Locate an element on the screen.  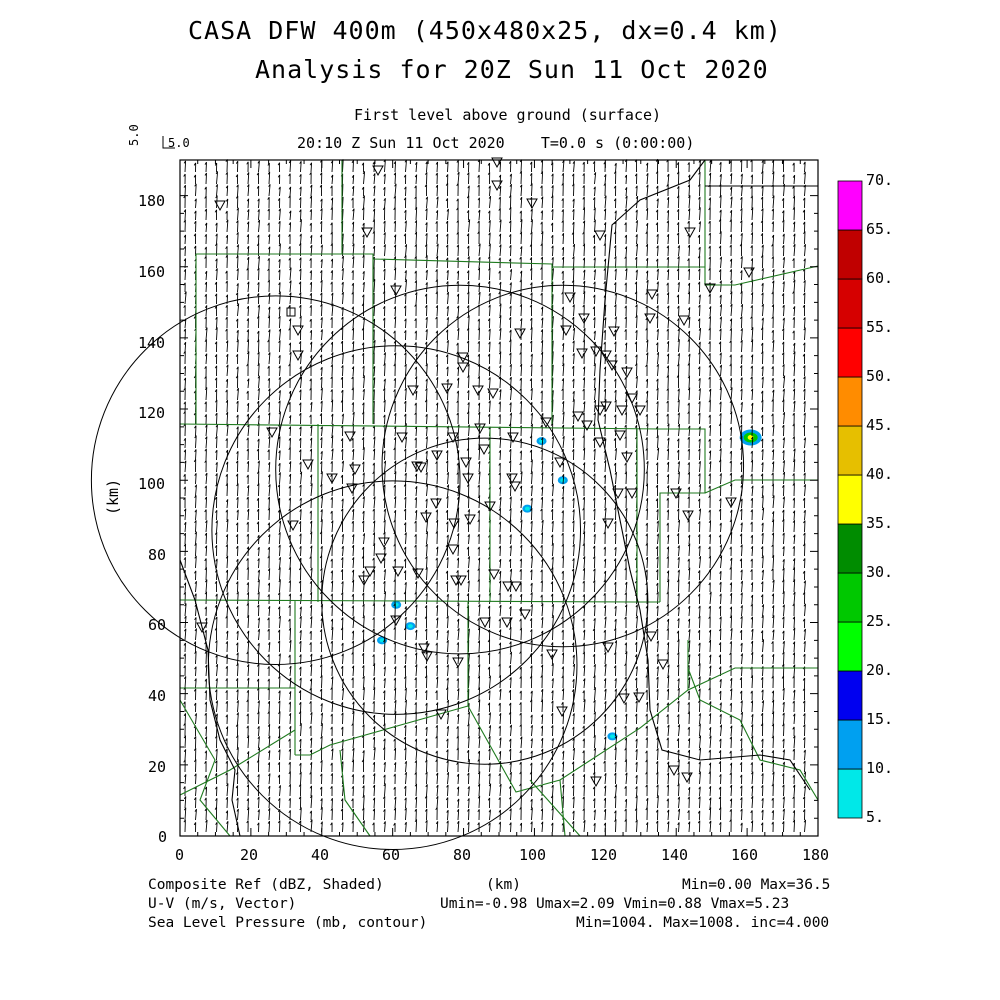
y-tick-0: 0 is located at coordinates (163, 837).